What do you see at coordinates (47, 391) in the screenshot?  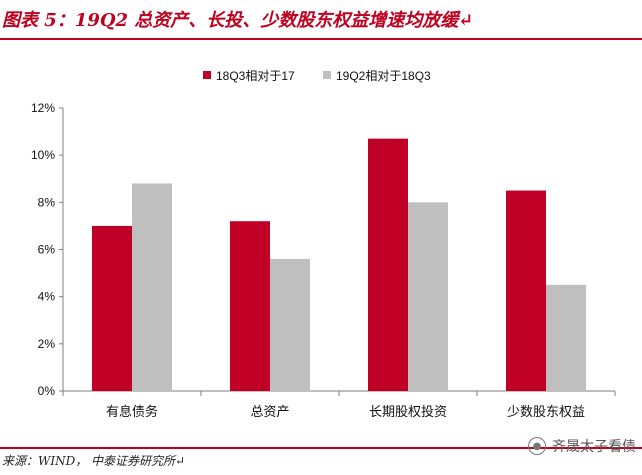 I see `y-tick-label: 0%` at bounding box center [47, 391].